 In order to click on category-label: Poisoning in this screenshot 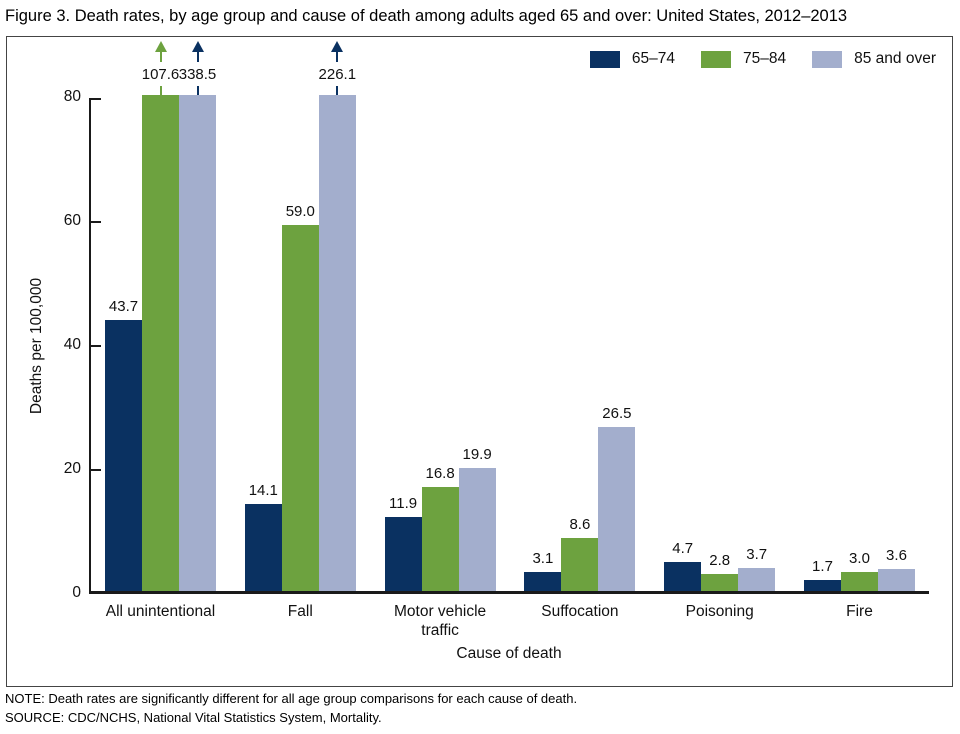, I will do `click(719, 611)`.